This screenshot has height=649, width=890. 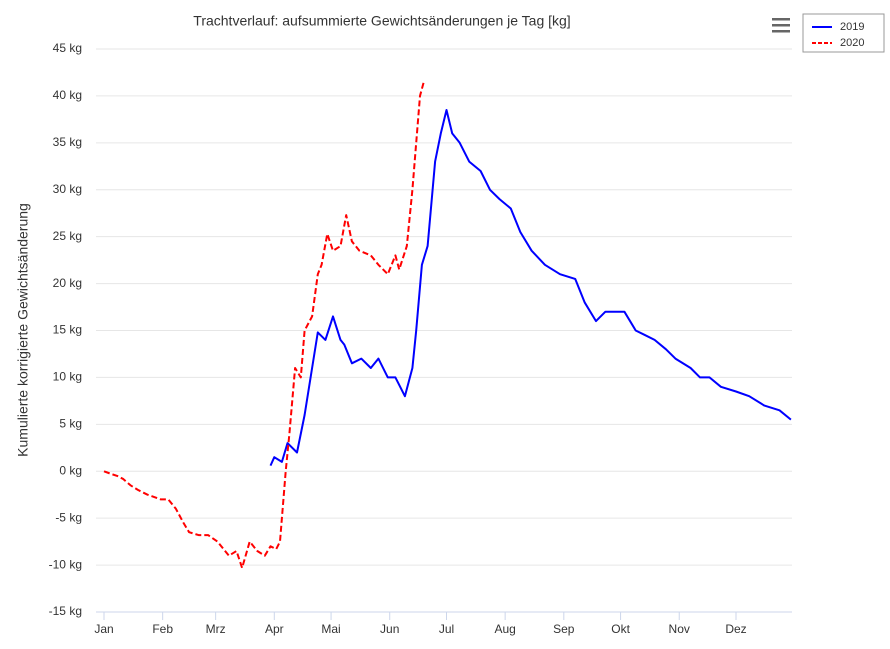 I want to click on y-tick-label: 0 kg, so click(x=70, y=470).